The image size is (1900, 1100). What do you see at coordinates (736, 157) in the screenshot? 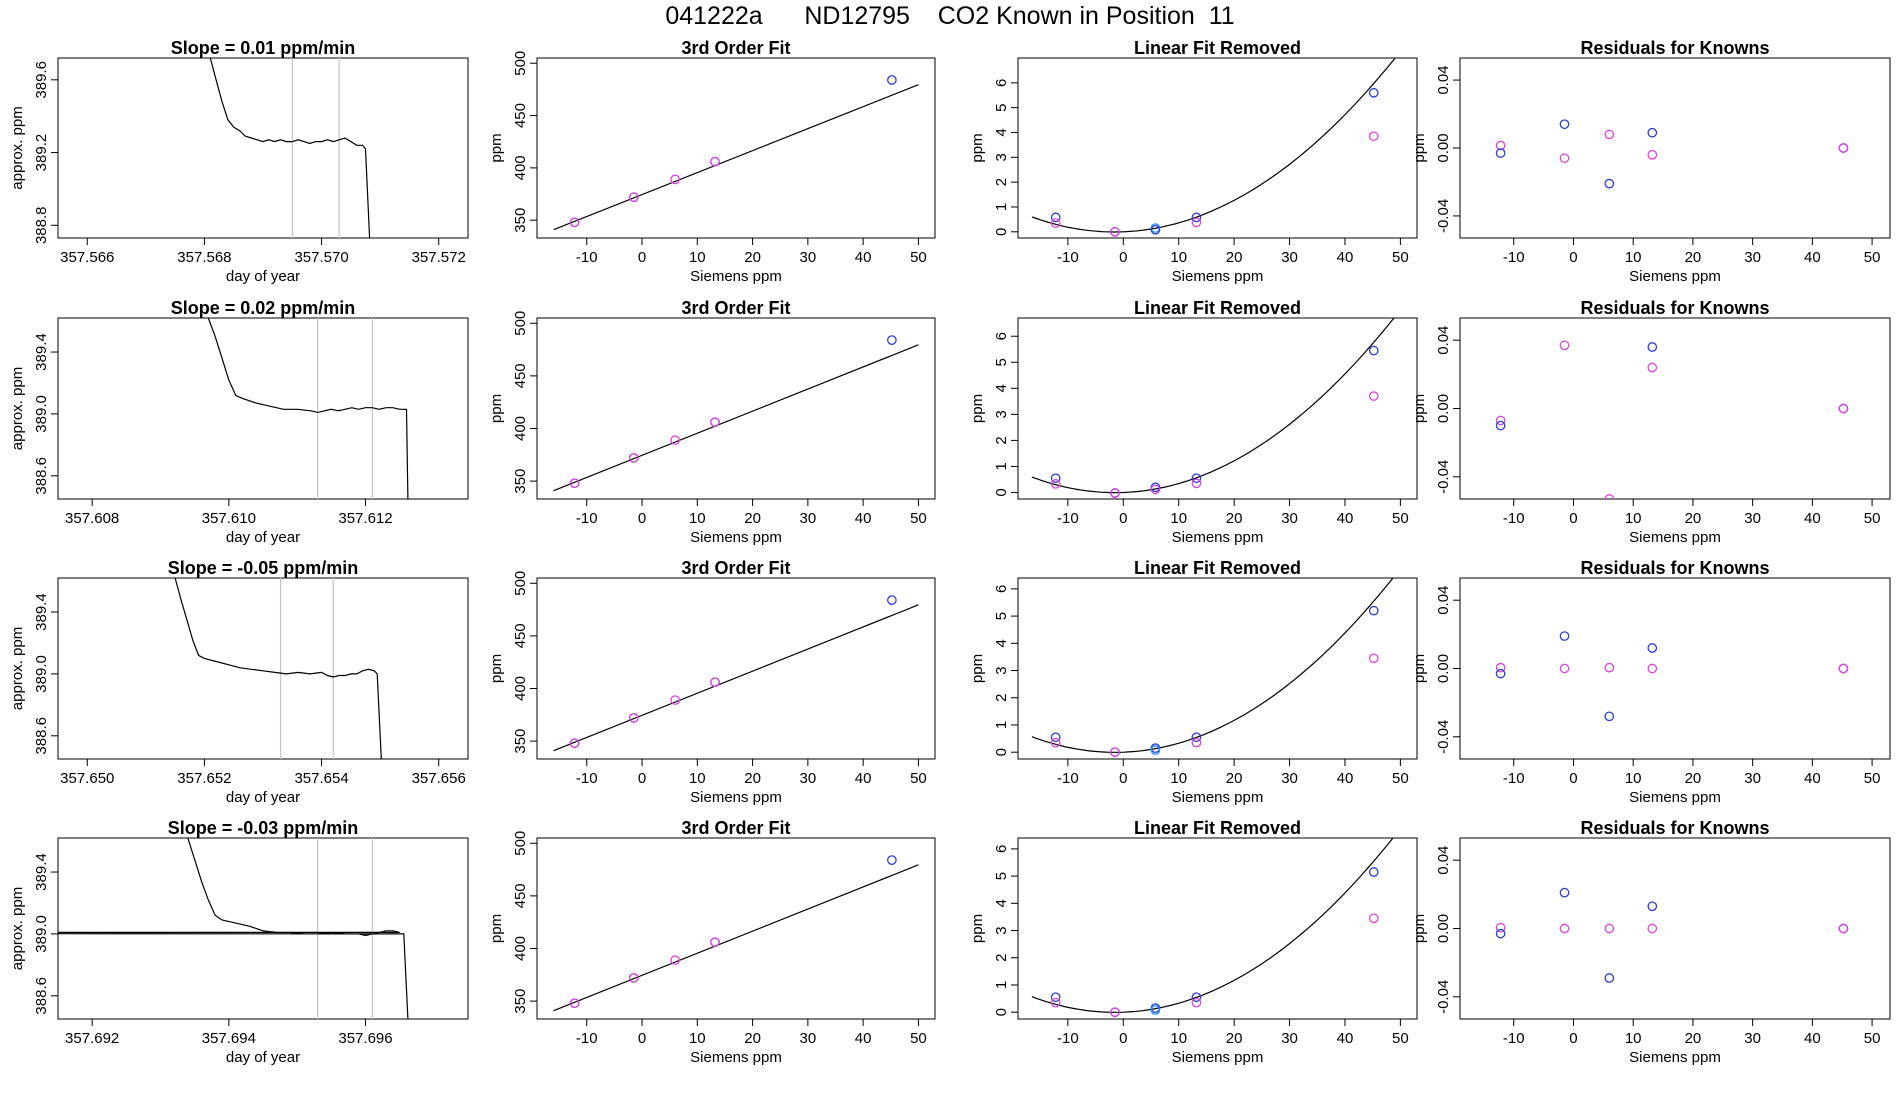
I see `fit-line` at bounding box center [736, 157].